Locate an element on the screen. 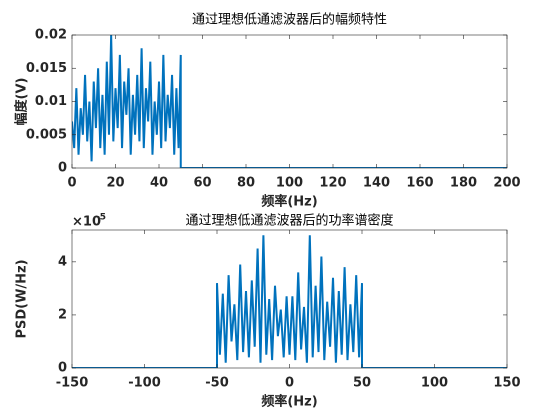  y-axis-label: 幅度(V) is located at coordinates (22, 102).